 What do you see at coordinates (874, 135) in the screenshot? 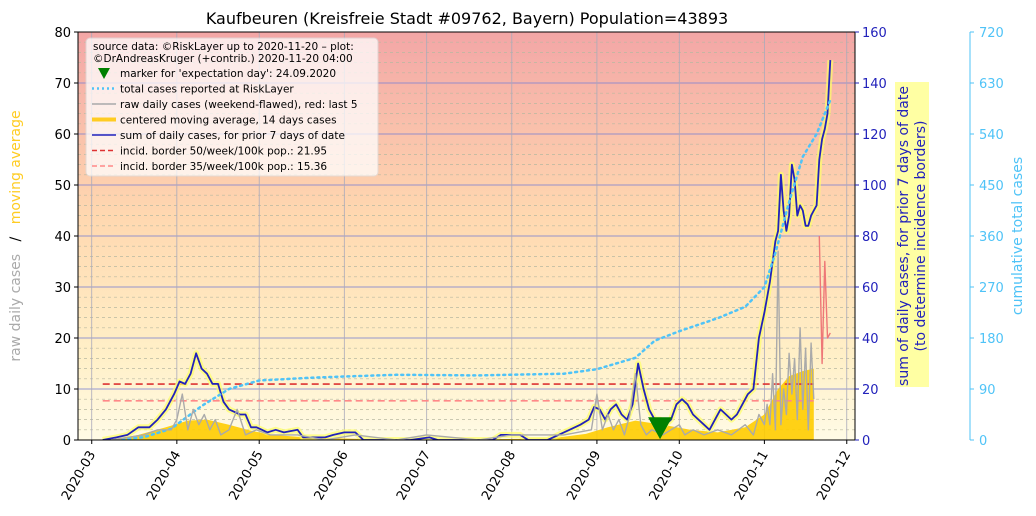
I see `right-tick-label: 120` at bounding box center [874, 135].